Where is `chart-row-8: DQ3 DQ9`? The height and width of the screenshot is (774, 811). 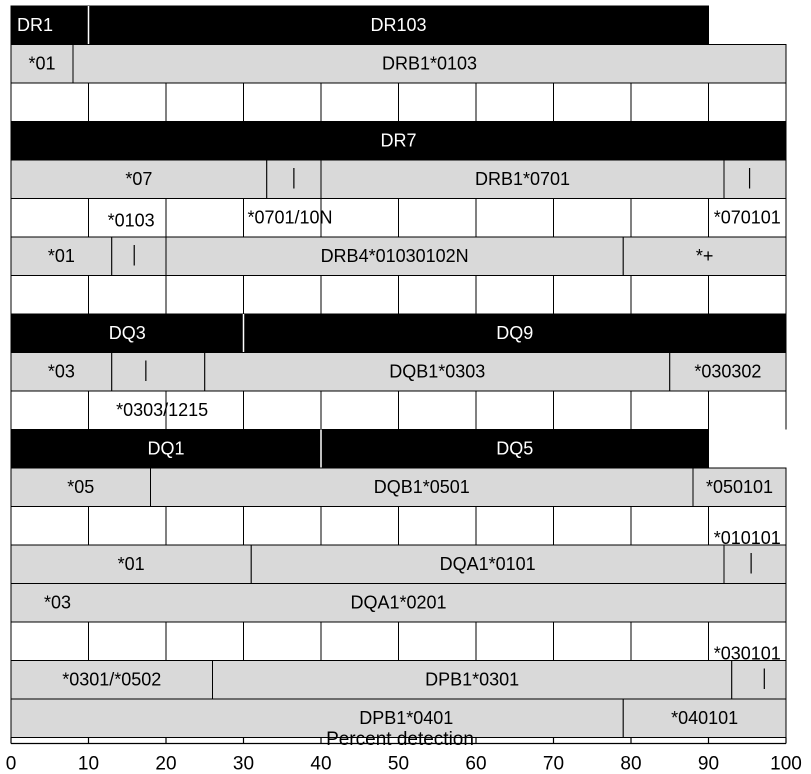 chart-row-8: DQ3 DQ9 is located at coordinates (398, 333).